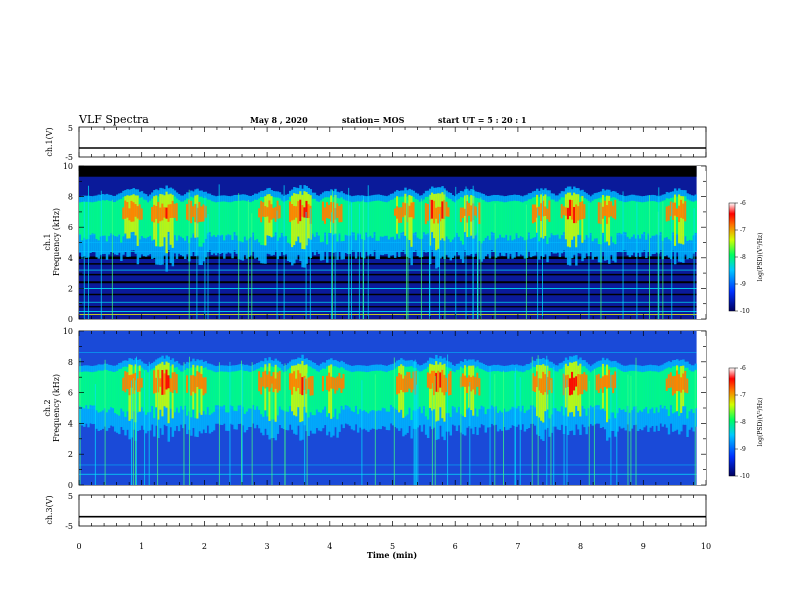 This screenshot has height=612, width=792. What do you see at coordinates (392, 546) in the screenshot?
I see `x-tick-label: 5` at bounding box center [392, 546].